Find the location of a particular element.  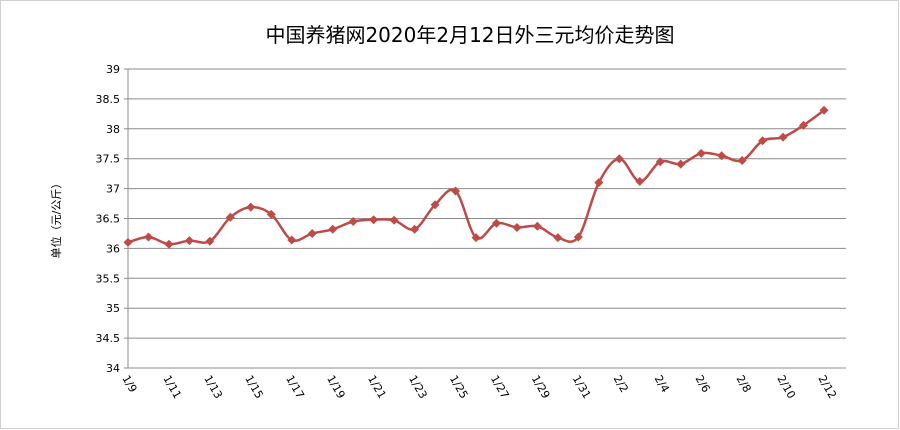

y-tick-label: 36 is located at coordinates (113, 248).